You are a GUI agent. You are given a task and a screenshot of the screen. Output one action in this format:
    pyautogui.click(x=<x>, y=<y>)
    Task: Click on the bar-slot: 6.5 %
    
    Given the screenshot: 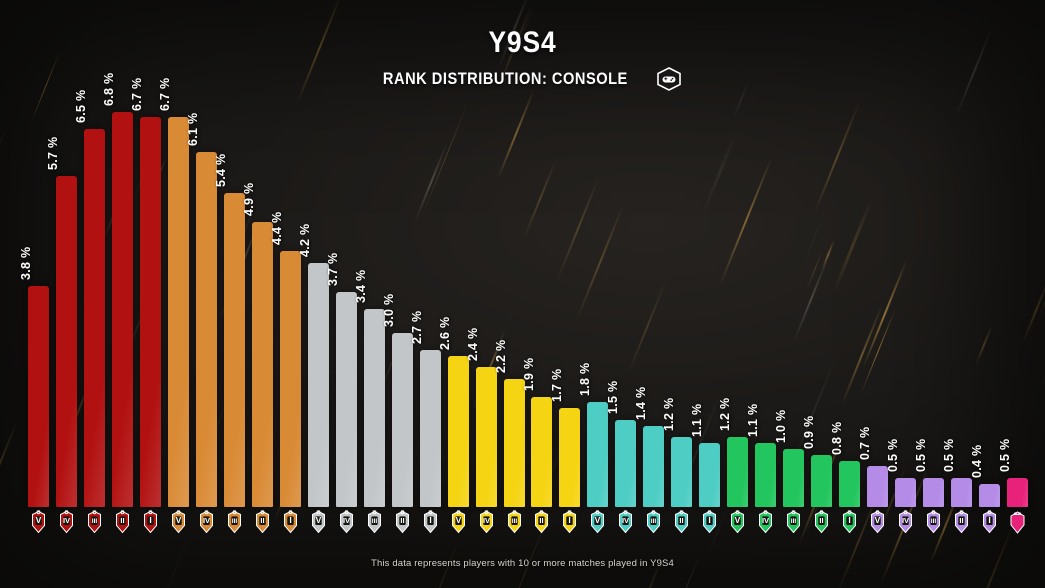 What is the action you would take?
    pyautogui.click(x=89, y=279)
    